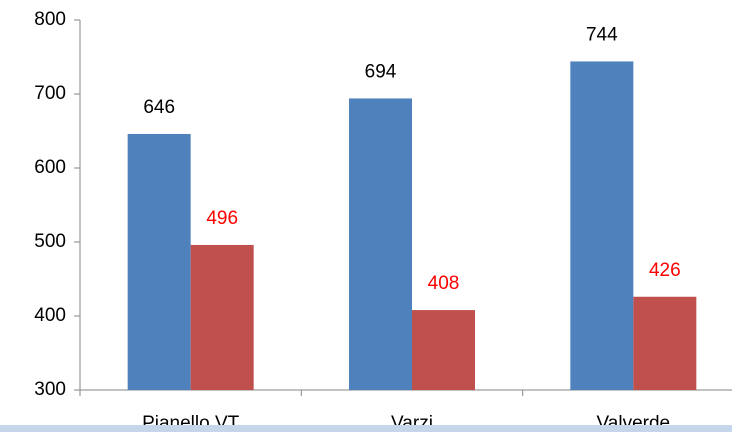  Describe the element at coordinates (665, 270) in the screenshot. I see `data-label: 426` at that location.